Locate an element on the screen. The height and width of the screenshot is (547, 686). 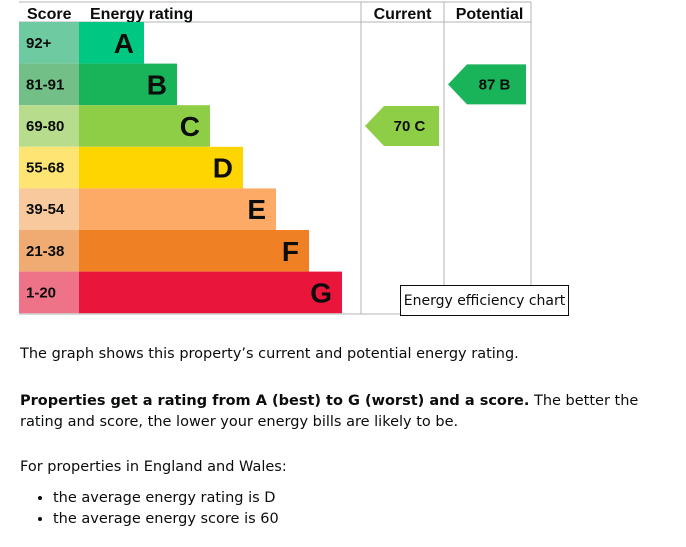
band-bar-g is located at coordinates (210, 292).